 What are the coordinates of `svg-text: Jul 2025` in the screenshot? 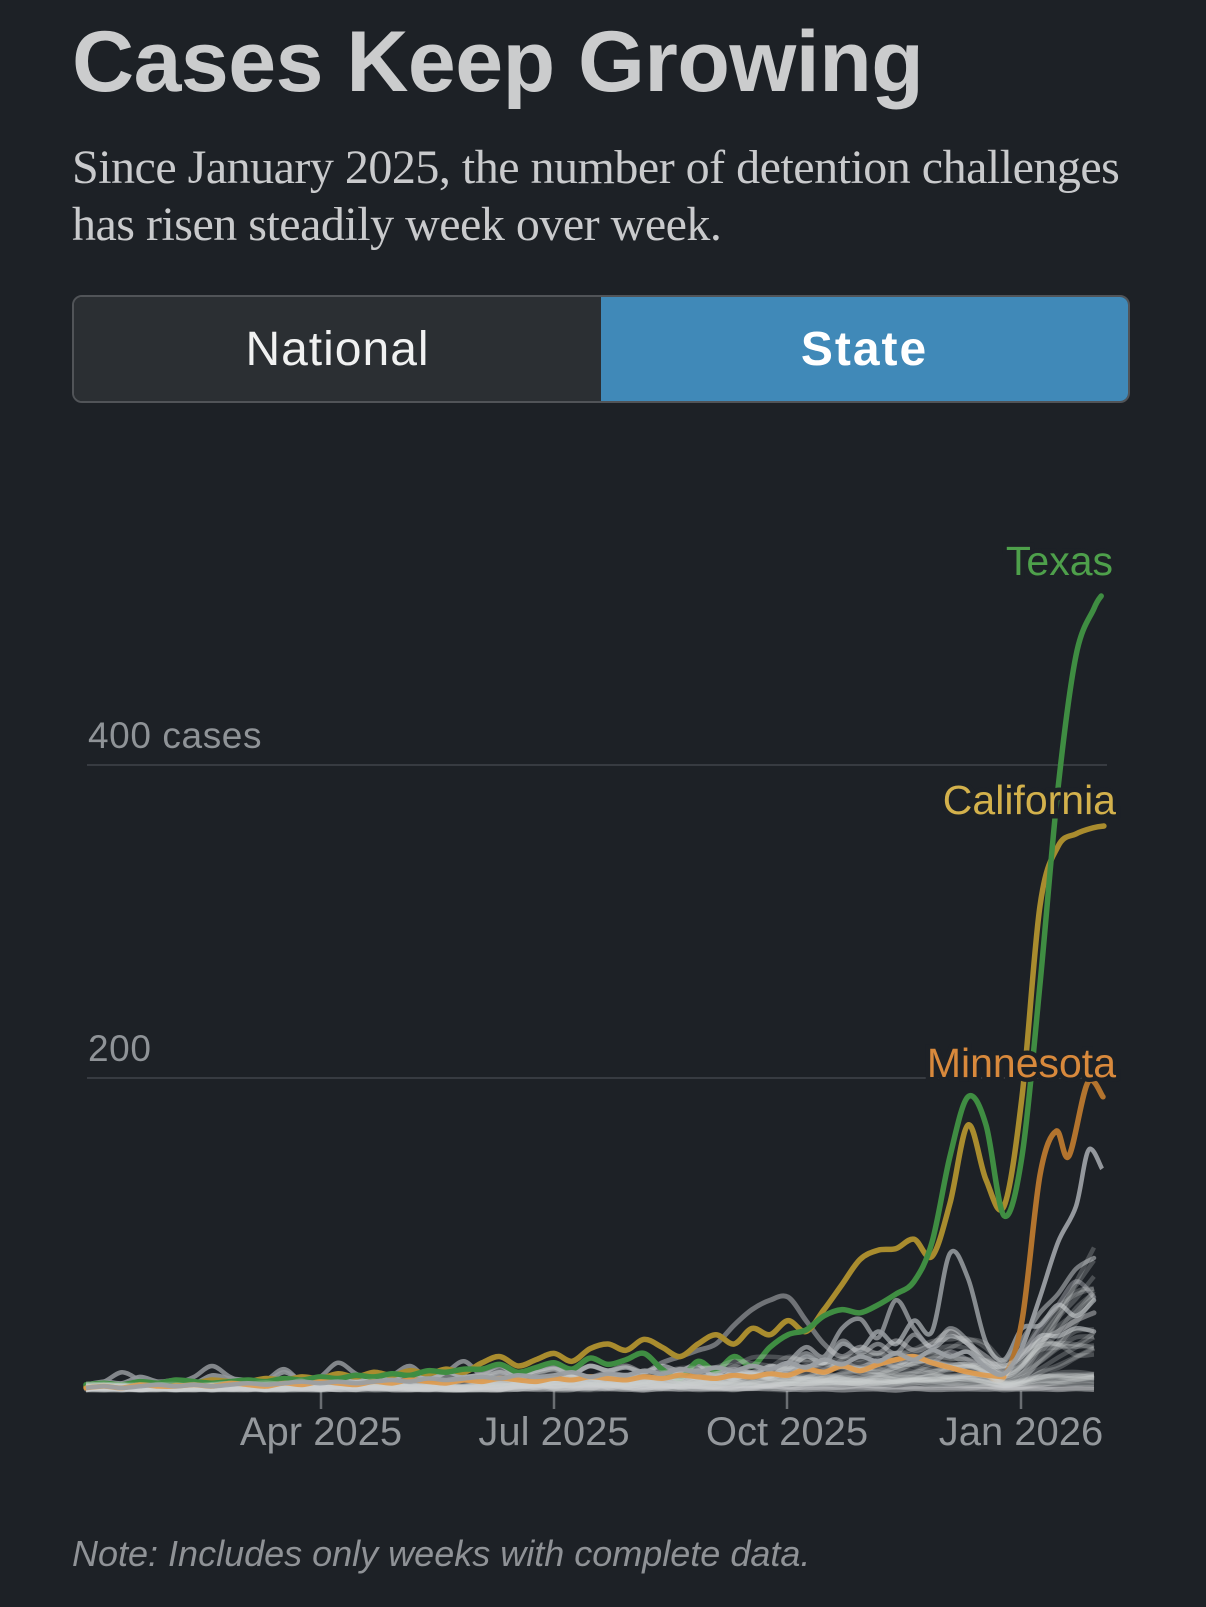 It's located at (553, 1432).